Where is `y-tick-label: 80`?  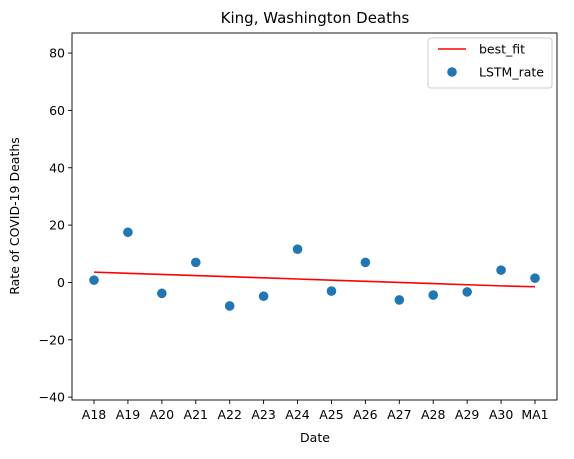
y-tick-label: 80 is located at coordinates (57, 53).